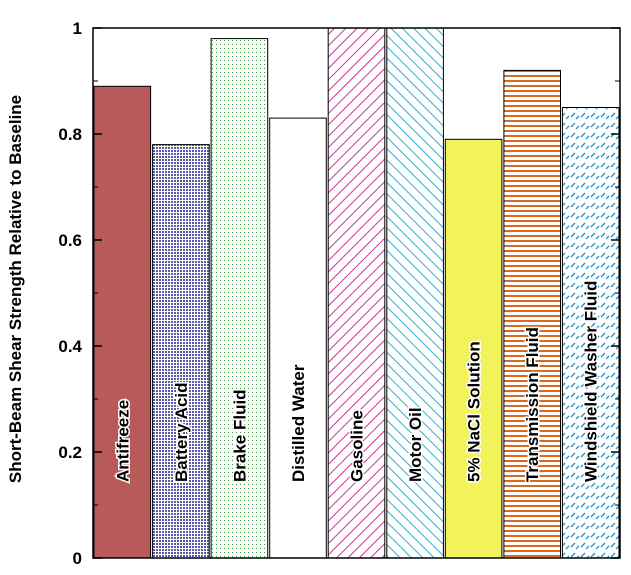 This screenshot has width=631, height=575. What do you see at coordinates (474, 411) in the screenshot?
I see `bar-label: 5% NaCl Solution` at bounding box center [474, 411].